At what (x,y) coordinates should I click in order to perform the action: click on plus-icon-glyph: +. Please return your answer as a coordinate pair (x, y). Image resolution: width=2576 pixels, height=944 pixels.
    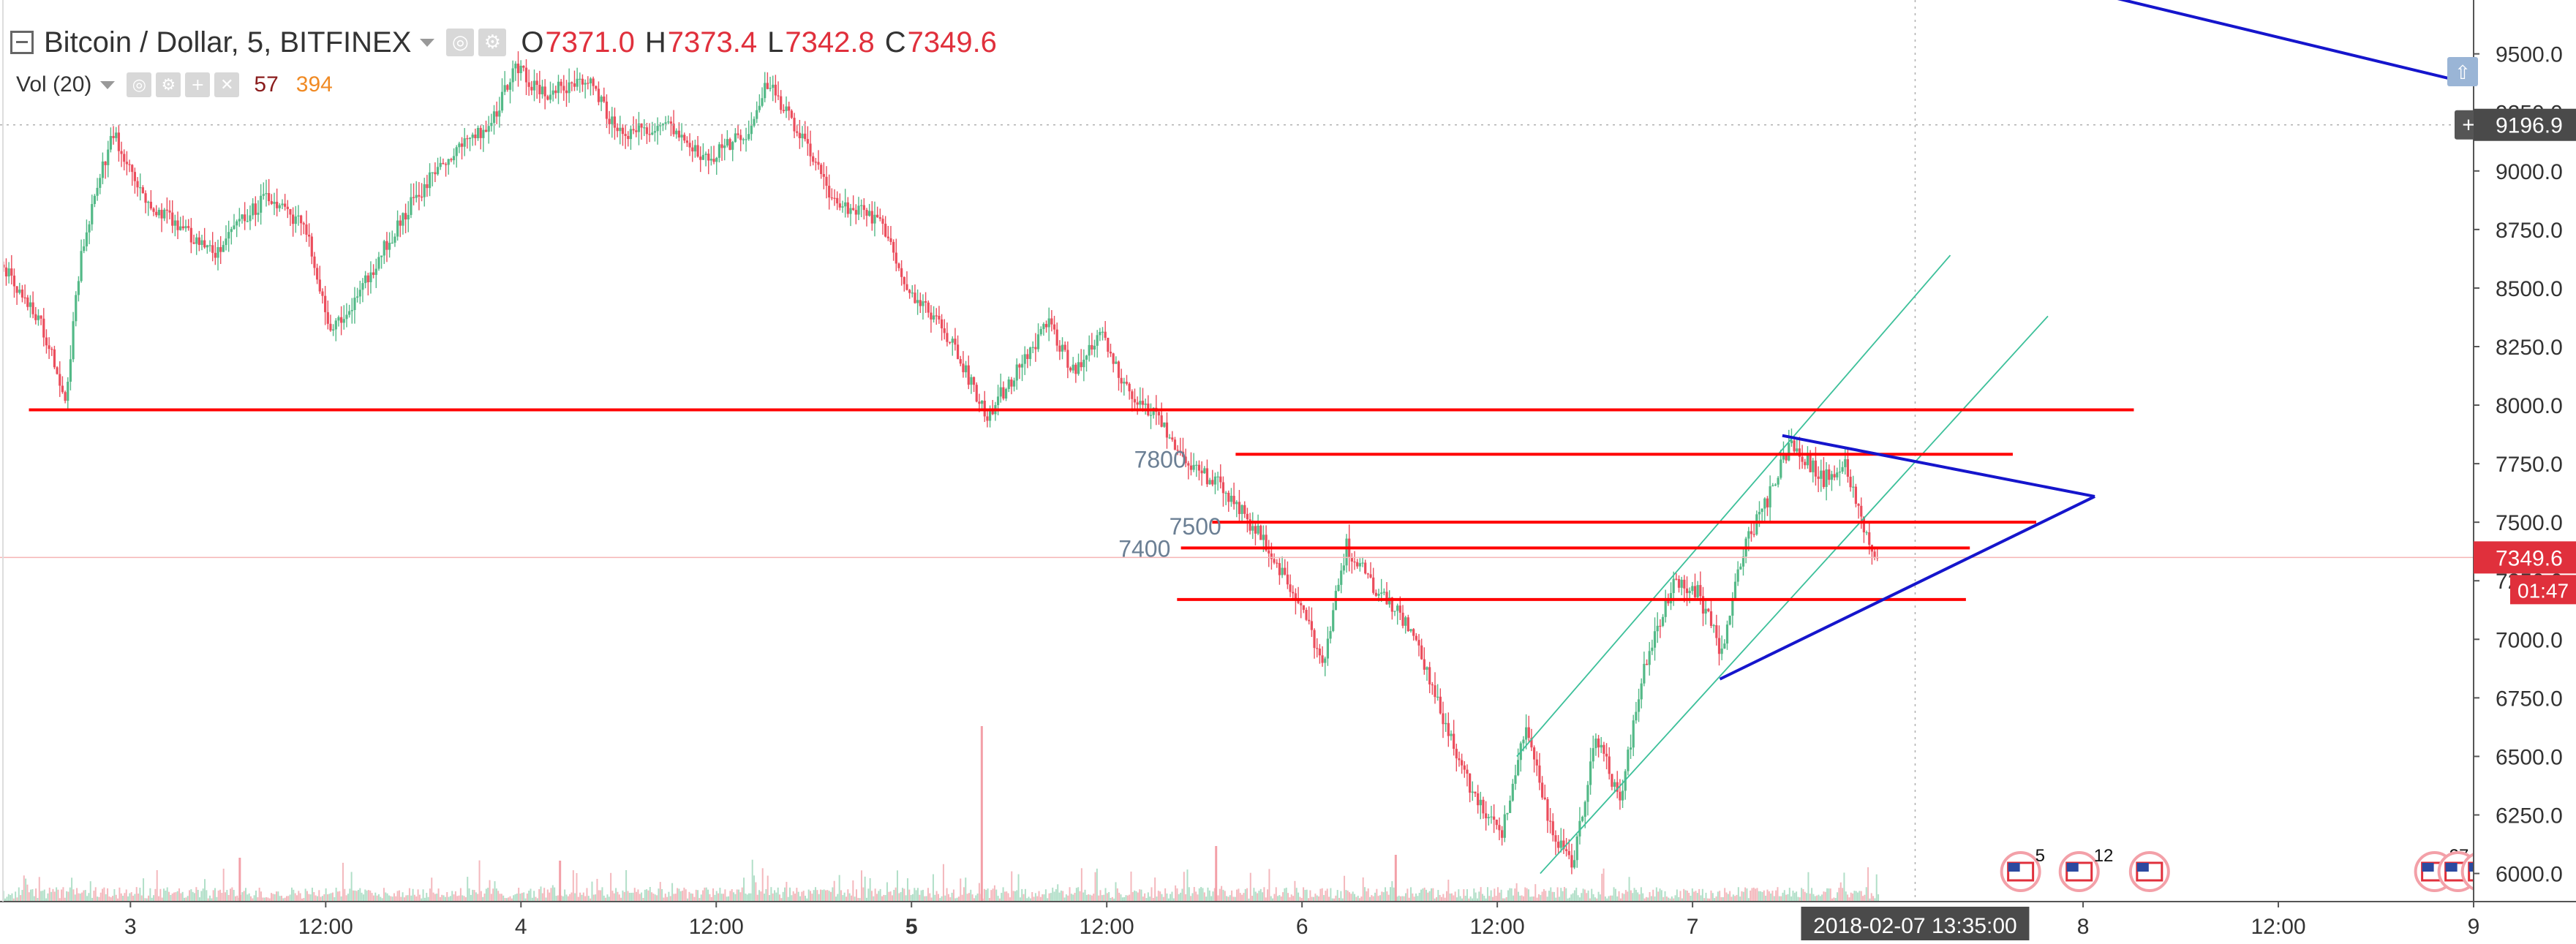
    Looking at the image, I should click on (2468, 125).